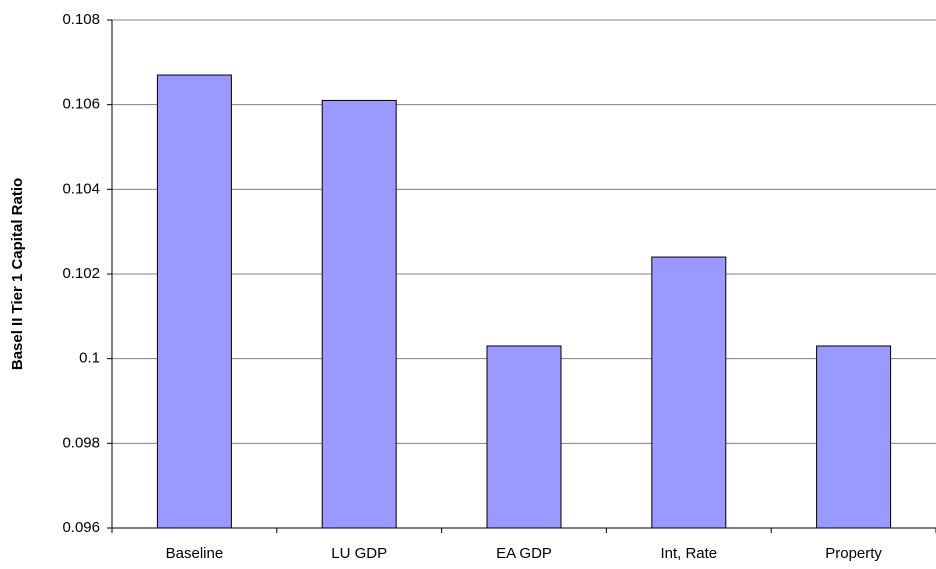 The width and height of the screenshot is (936, 569). What do you see at coordinates (81, 188) in the screenshot?
I see `y-tick-label: 0.104` at bounding box center [81, 188].